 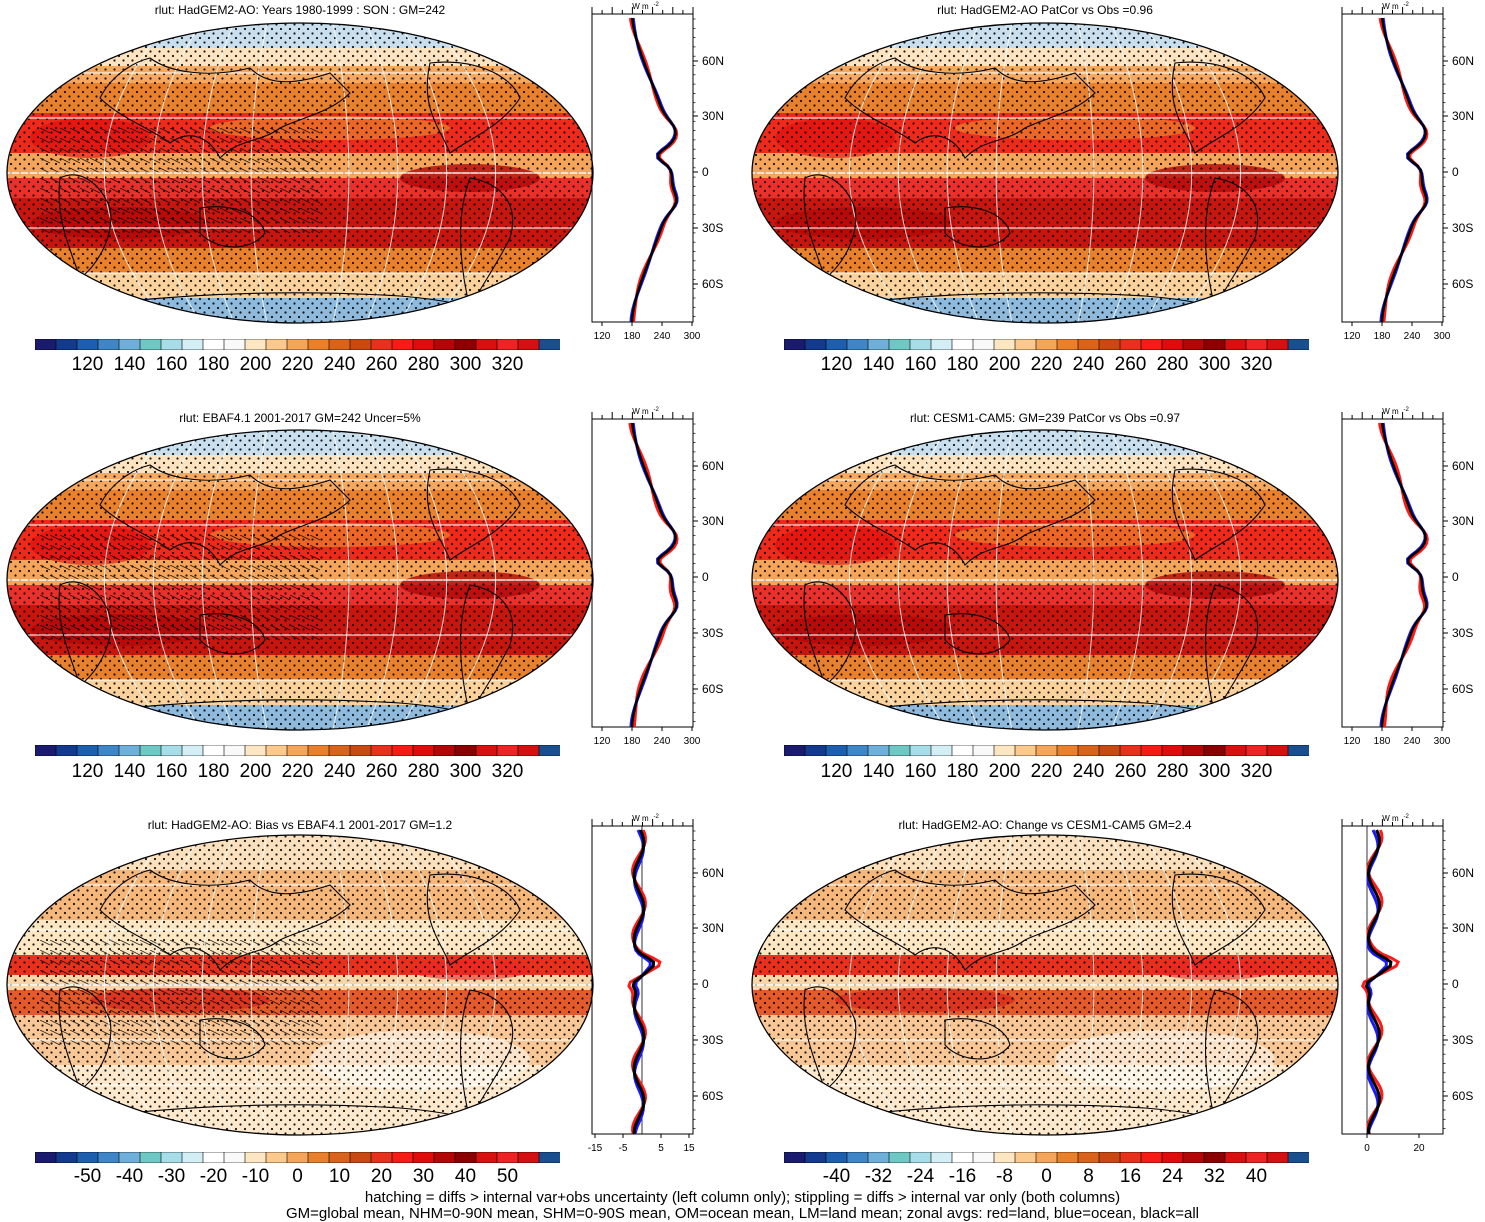 I want to click on panel-title-2: rlut: HadGEM2-AO PatCor vs Obs =0.96, so click(x=1045, y=10).